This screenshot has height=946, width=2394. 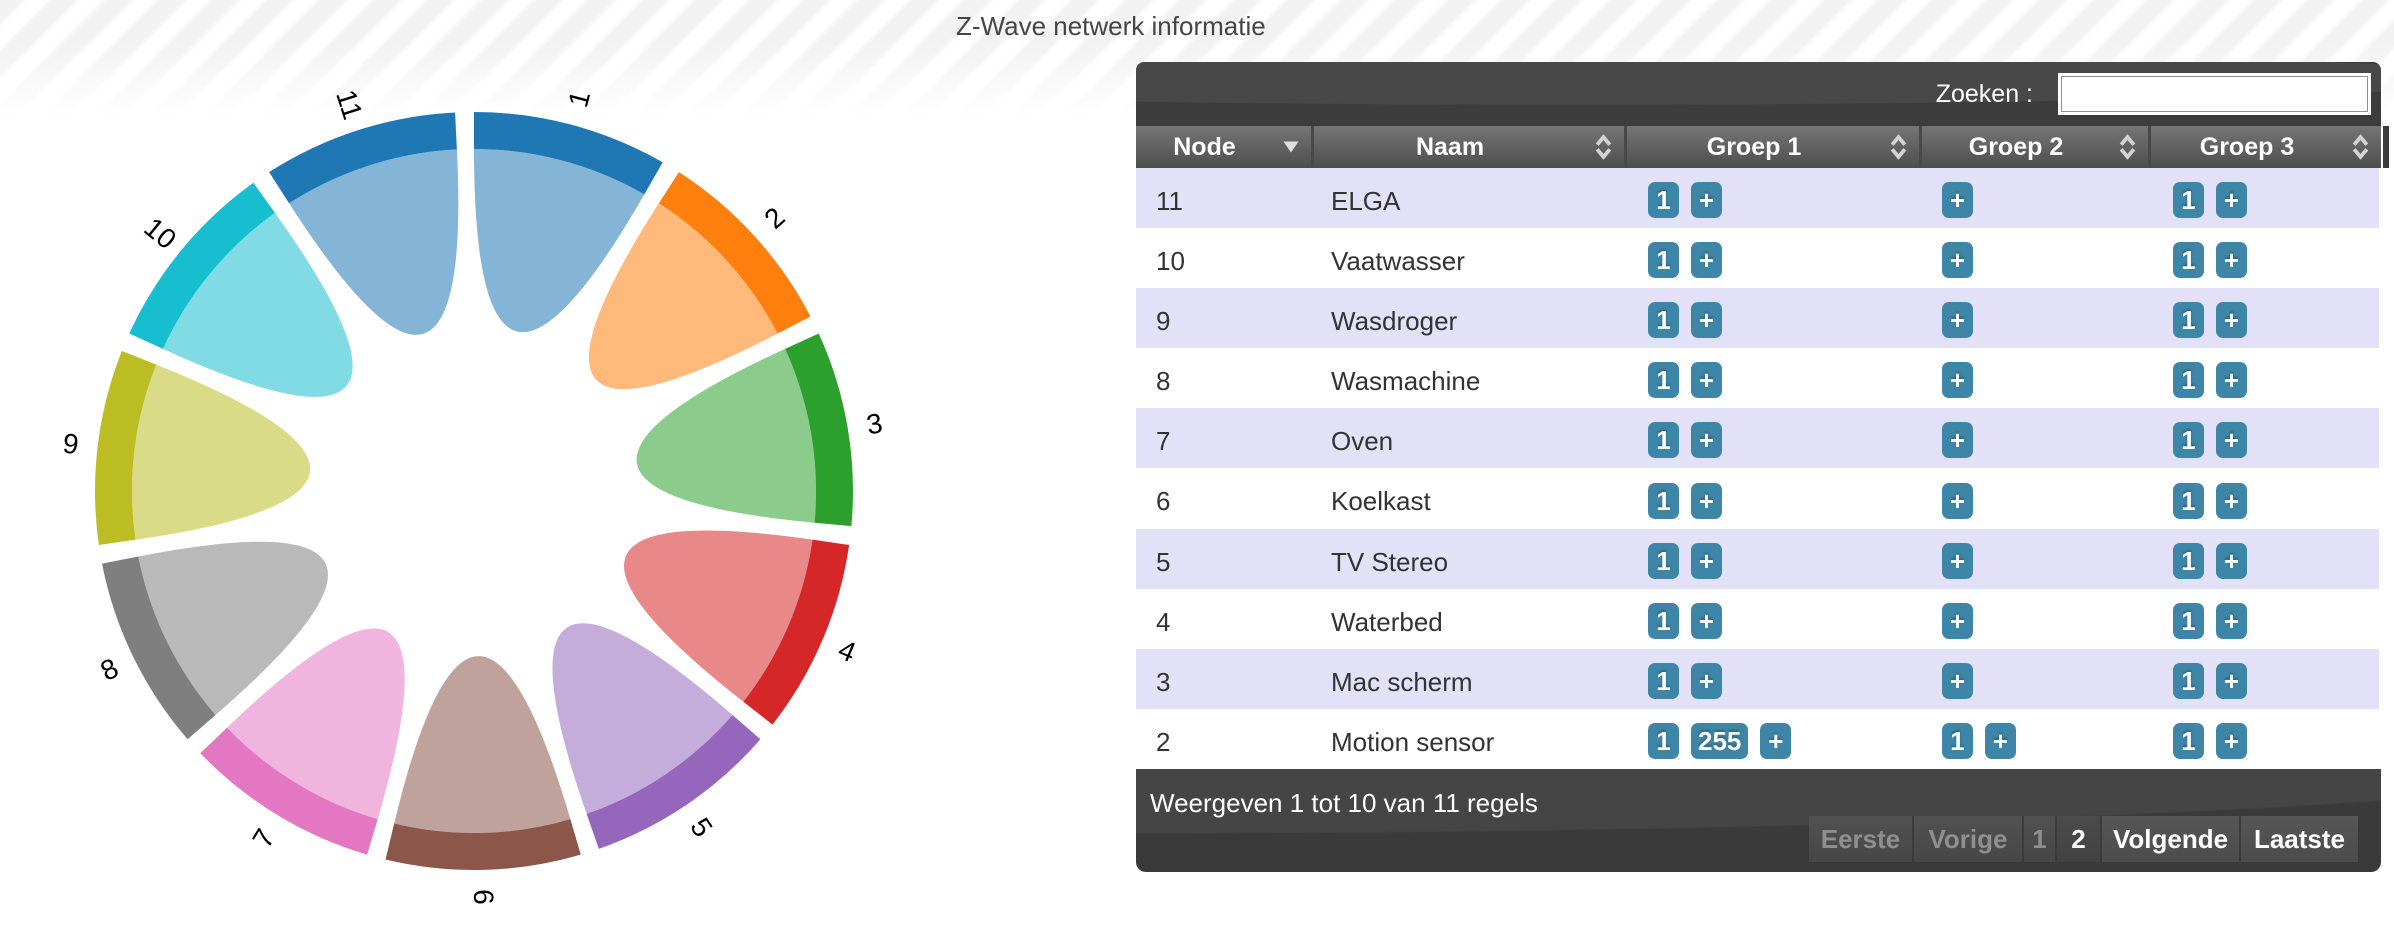 What do you see at coordinates (263, 838) in the screenshot?
I see `svg-text: 7` at bounding box center [263, 838].